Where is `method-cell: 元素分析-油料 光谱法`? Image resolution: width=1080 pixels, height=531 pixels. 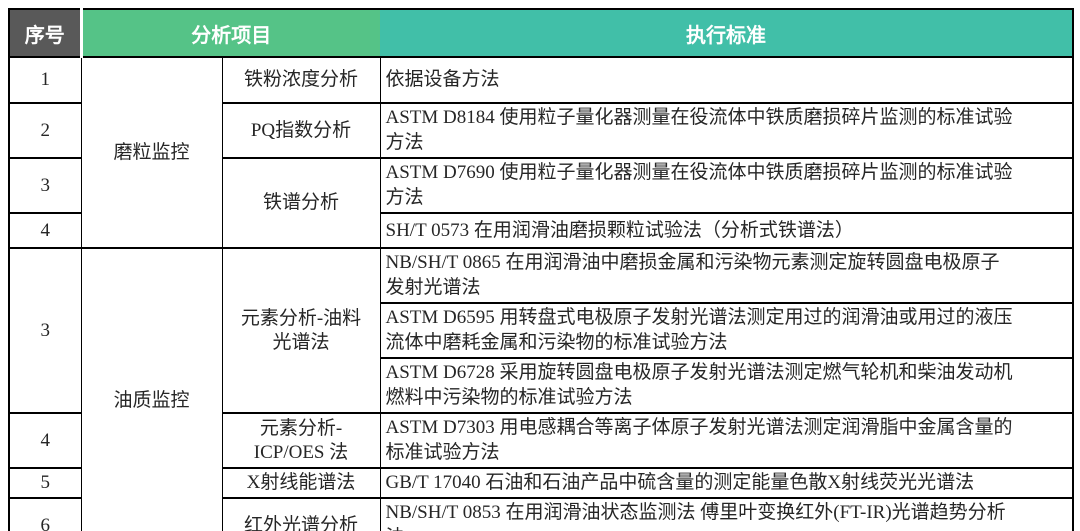
method-cell: 元素分析-油料 光谱法 is located at coordinates (301, 330).